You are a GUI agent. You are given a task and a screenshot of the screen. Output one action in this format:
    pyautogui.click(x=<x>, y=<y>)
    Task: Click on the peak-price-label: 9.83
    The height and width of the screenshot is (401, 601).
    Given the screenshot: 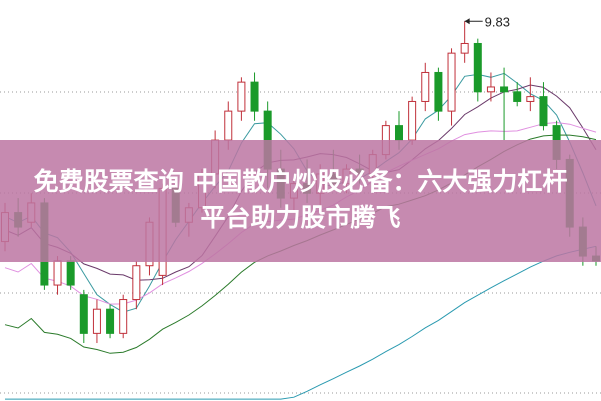 What is the action you would take?
    pyautogui.click(x=497, y=21)
    